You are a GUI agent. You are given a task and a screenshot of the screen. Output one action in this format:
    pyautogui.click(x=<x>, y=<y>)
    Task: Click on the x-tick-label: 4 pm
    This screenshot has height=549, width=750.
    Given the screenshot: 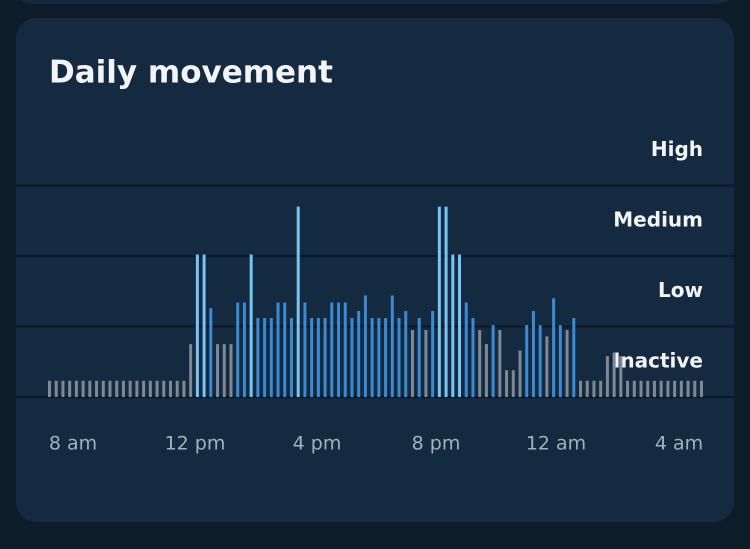 What is the action you would take?
    pyautogui.click(x=317, y=444)
    